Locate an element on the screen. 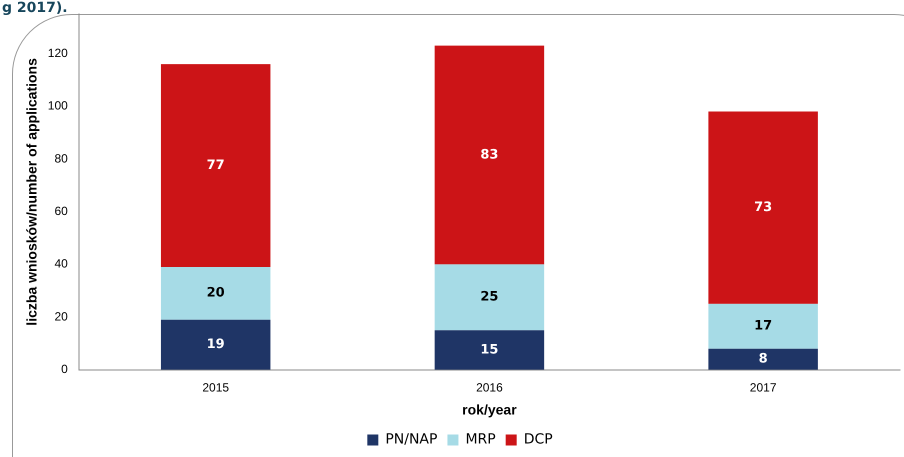 The height and width of the screenshot is (457, 904). y-tick-label: 20 is located at coordinates (61, 316).